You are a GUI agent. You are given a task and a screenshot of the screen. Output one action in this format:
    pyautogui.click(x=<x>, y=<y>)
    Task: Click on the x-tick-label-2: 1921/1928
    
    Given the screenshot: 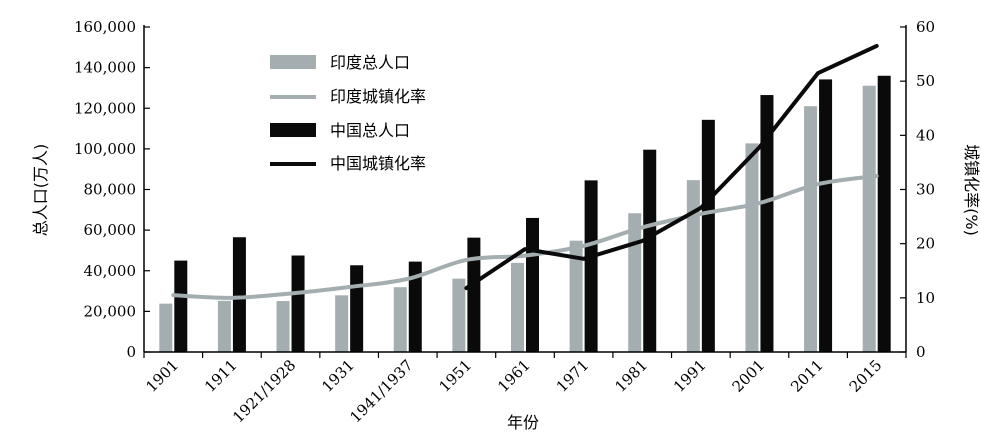 What is the action you would take?
    pyautogui.click(x=264, y=391)
    